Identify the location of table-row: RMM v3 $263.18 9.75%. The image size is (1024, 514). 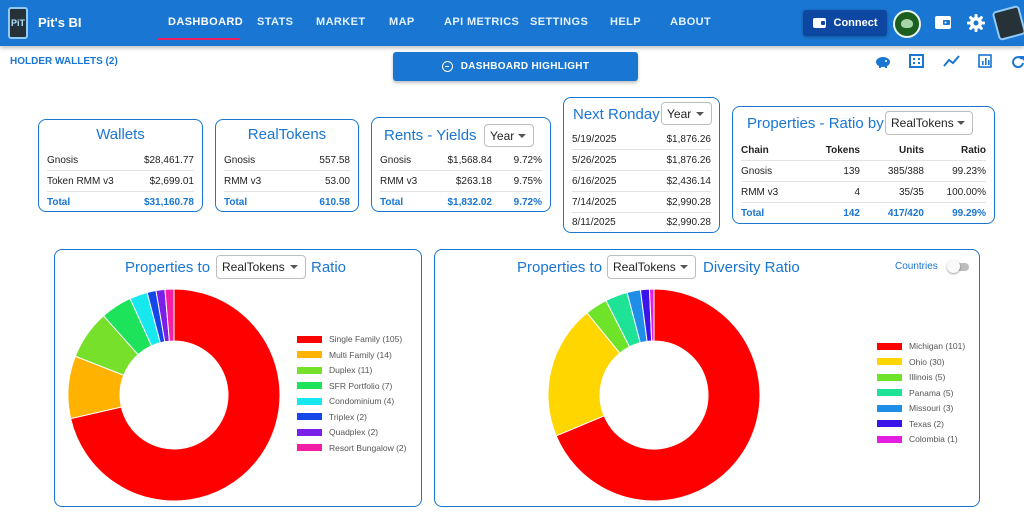
(461, 181).